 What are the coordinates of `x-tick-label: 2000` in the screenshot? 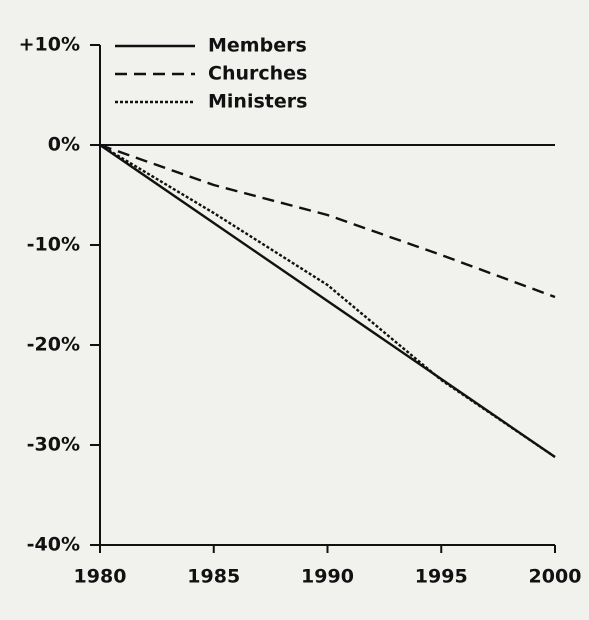 It's located at (555, 577).